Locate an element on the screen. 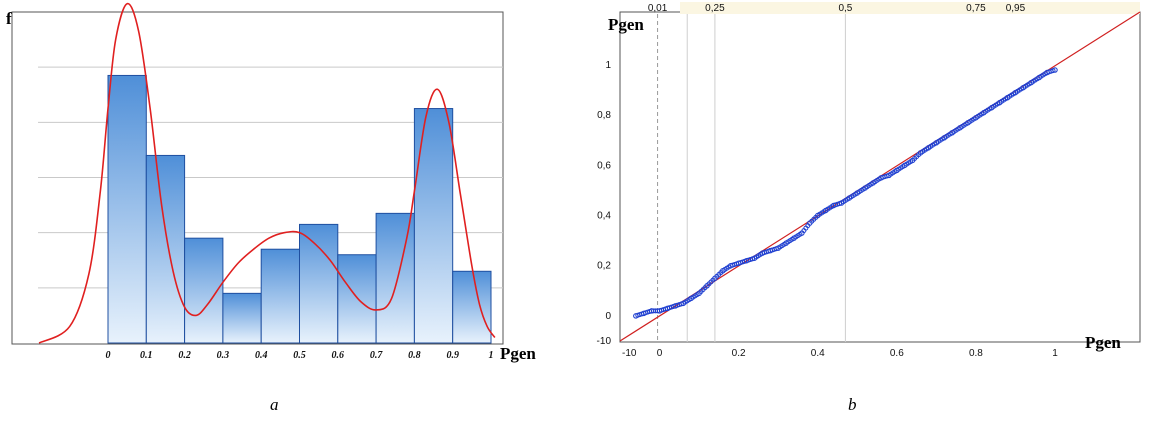 The width and height of the screenshot is (1152, 424). panel-label-a: a is located at coordinates (274, 404).